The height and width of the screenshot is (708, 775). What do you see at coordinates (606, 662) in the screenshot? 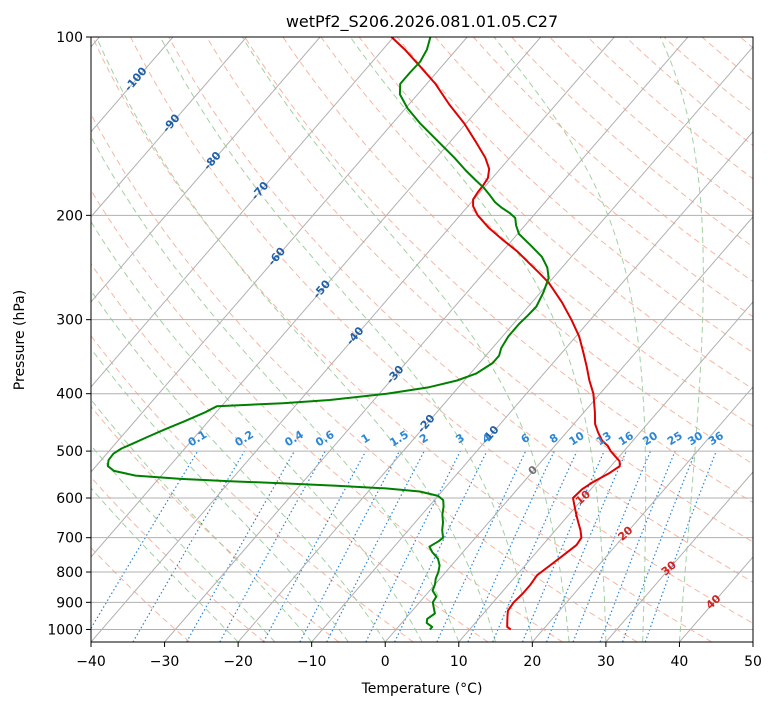
I see `x-tick-label: 30` at bounding box center [606, 662].